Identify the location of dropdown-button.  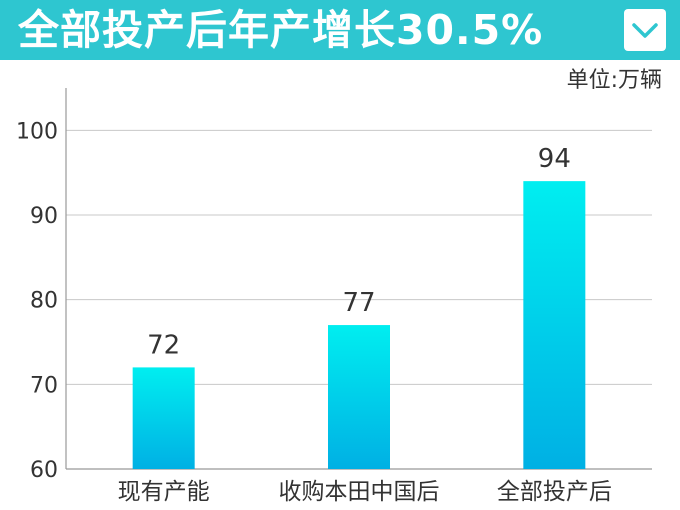
(645, 30).